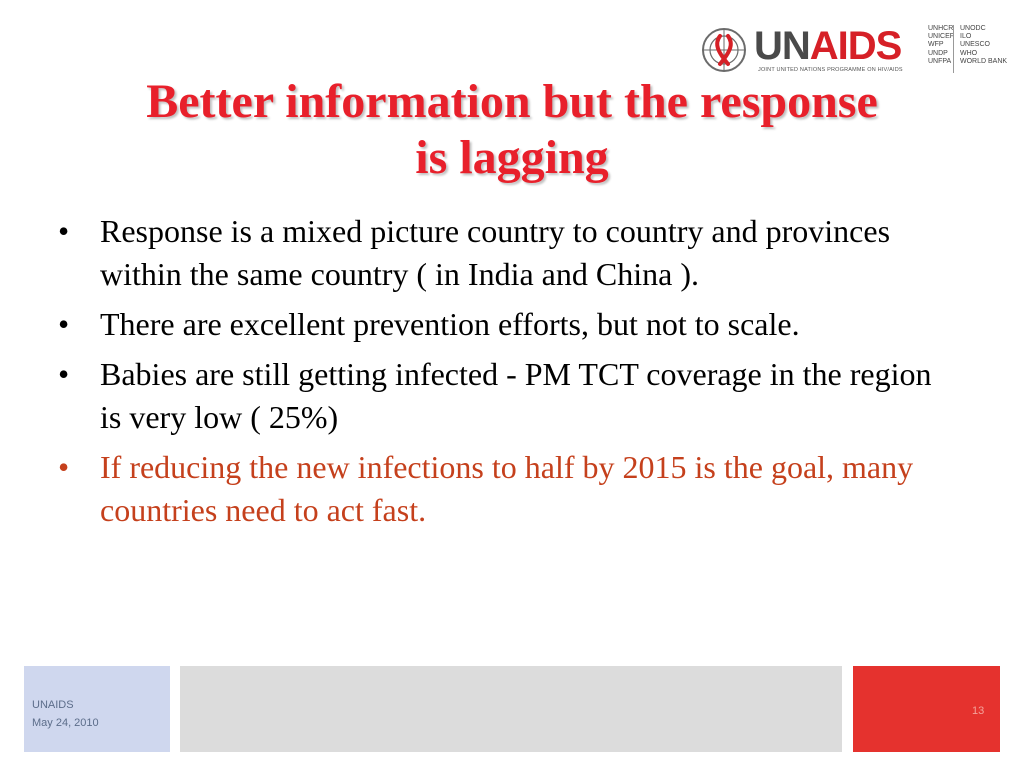 The image size is (1024, 768). I want to click on cosponsor: WHO, so click(969, 53).